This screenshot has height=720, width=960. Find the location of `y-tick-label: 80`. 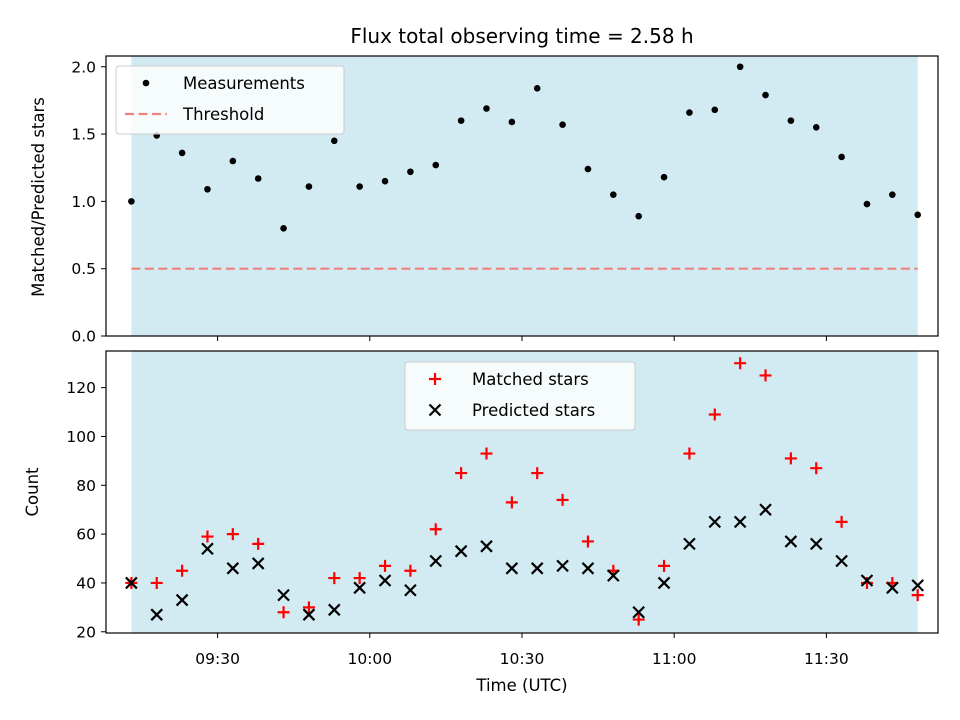

y-tick-label: 80 is located at coordinates (86, 486).